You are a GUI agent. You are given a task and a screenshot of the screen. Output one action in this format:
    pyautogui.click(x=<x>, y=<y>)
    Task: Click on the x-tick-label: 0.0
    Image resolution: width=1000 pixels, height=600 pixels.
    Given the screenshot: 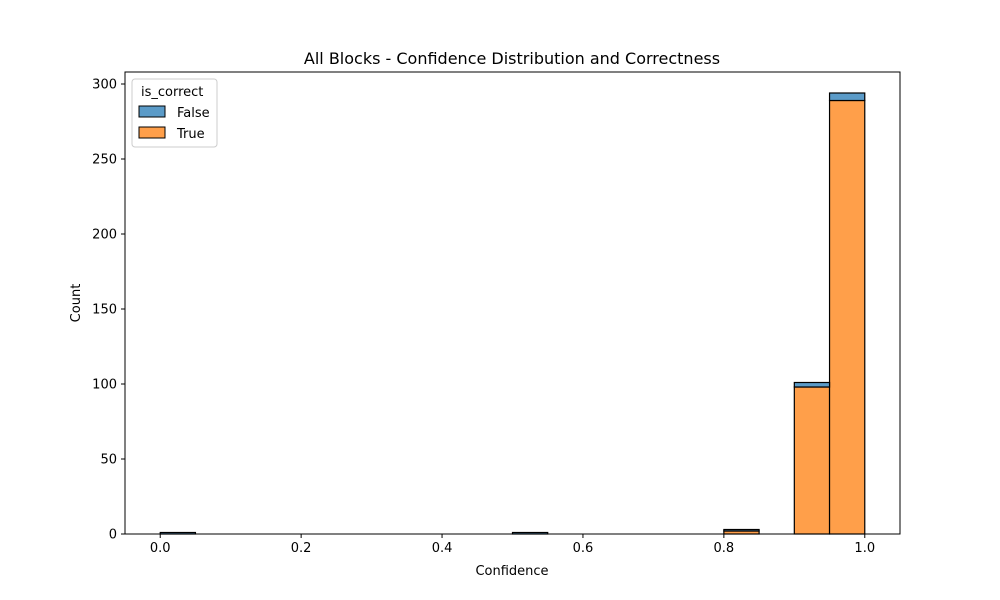 What is the action you would take?
    pyautogui.click(x=160, y=548)
    